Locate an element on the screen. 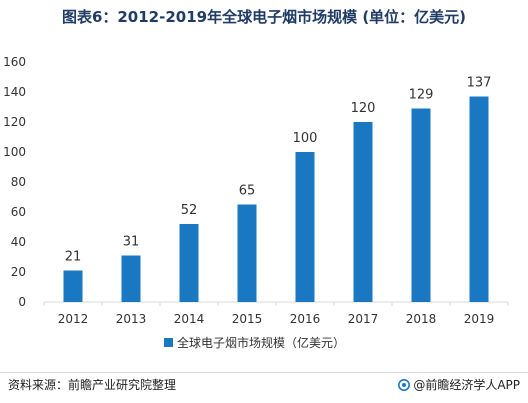  y-tick-label: 140 is located at coordinates (14, 92).